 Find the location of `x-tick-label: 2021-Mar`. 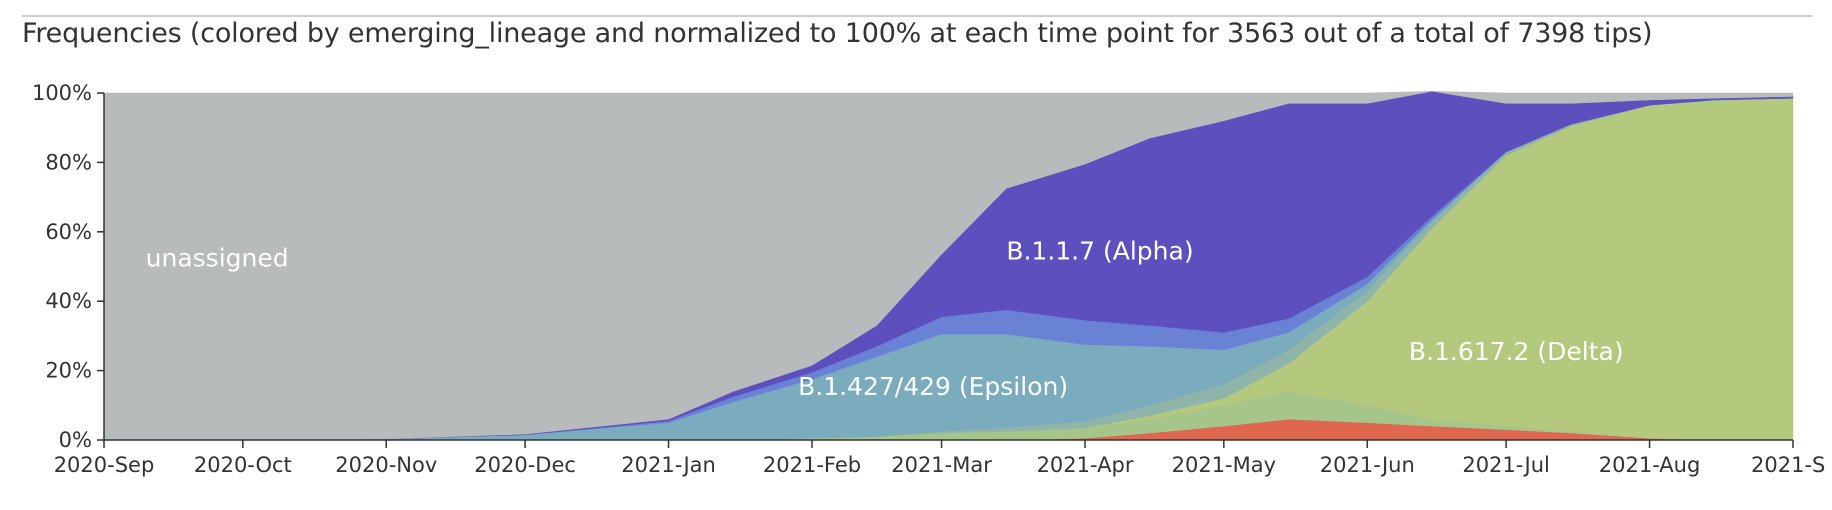

x-tick-label: 2021-Mar is located at coordinates (941, 465).